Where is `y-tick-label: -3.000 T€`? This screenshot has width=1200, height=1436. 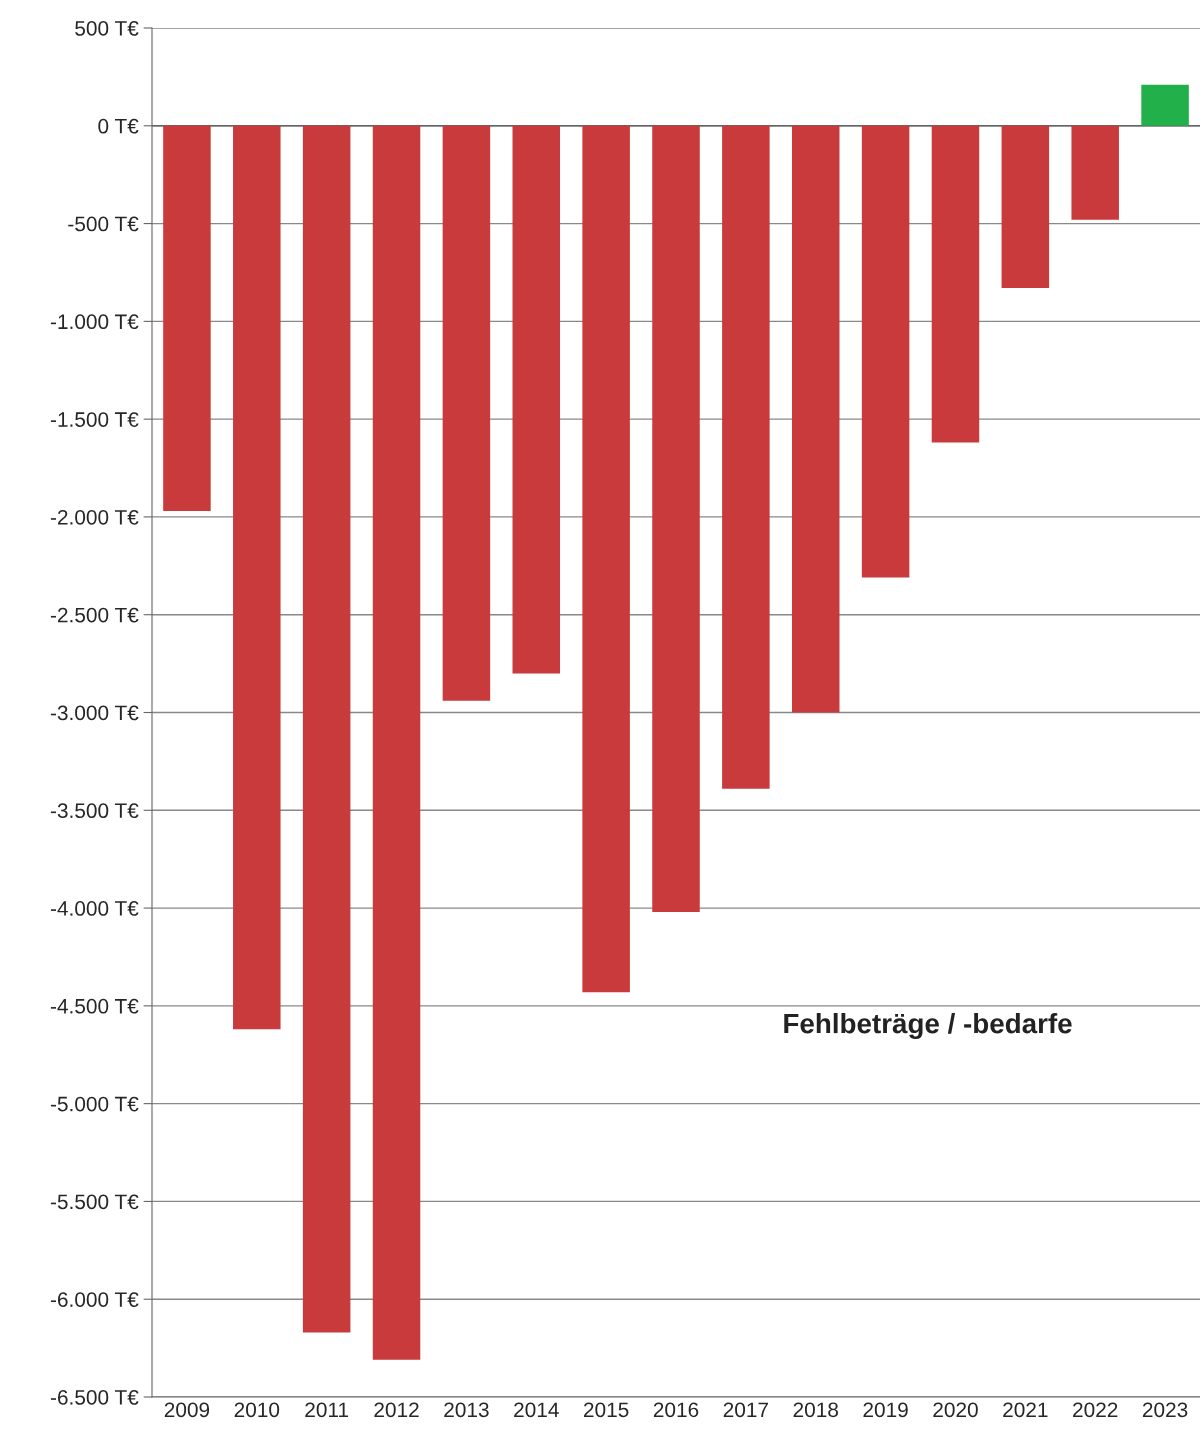
y-tick-label: -3.000 T€ is located at coordinates (94, 713).